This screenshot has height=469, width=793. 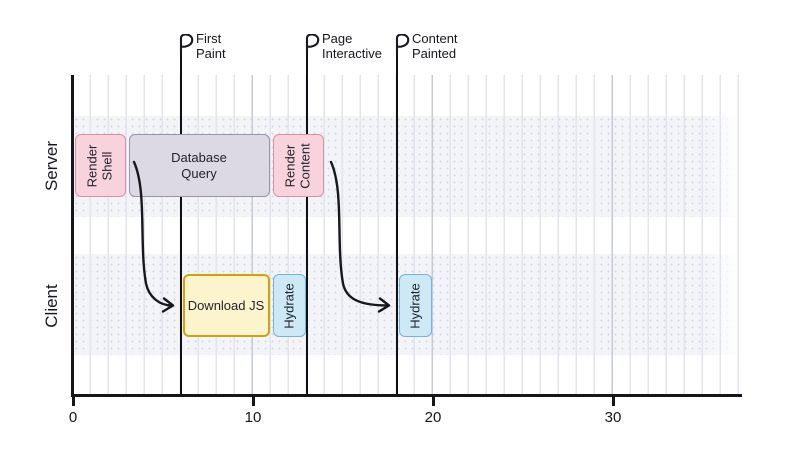 I want to click on task-label: Download JS, so click(x=226, y=305).